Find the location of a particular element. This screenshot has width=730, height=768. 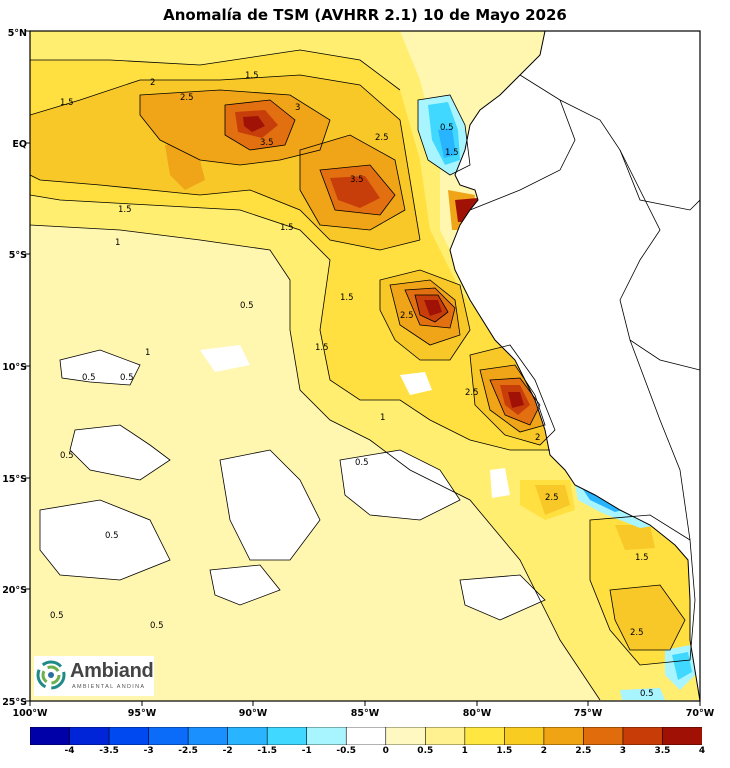

ambiand-logo: Ambiand AMBIENTAL ANDINA is located at coordinates (94, 676).